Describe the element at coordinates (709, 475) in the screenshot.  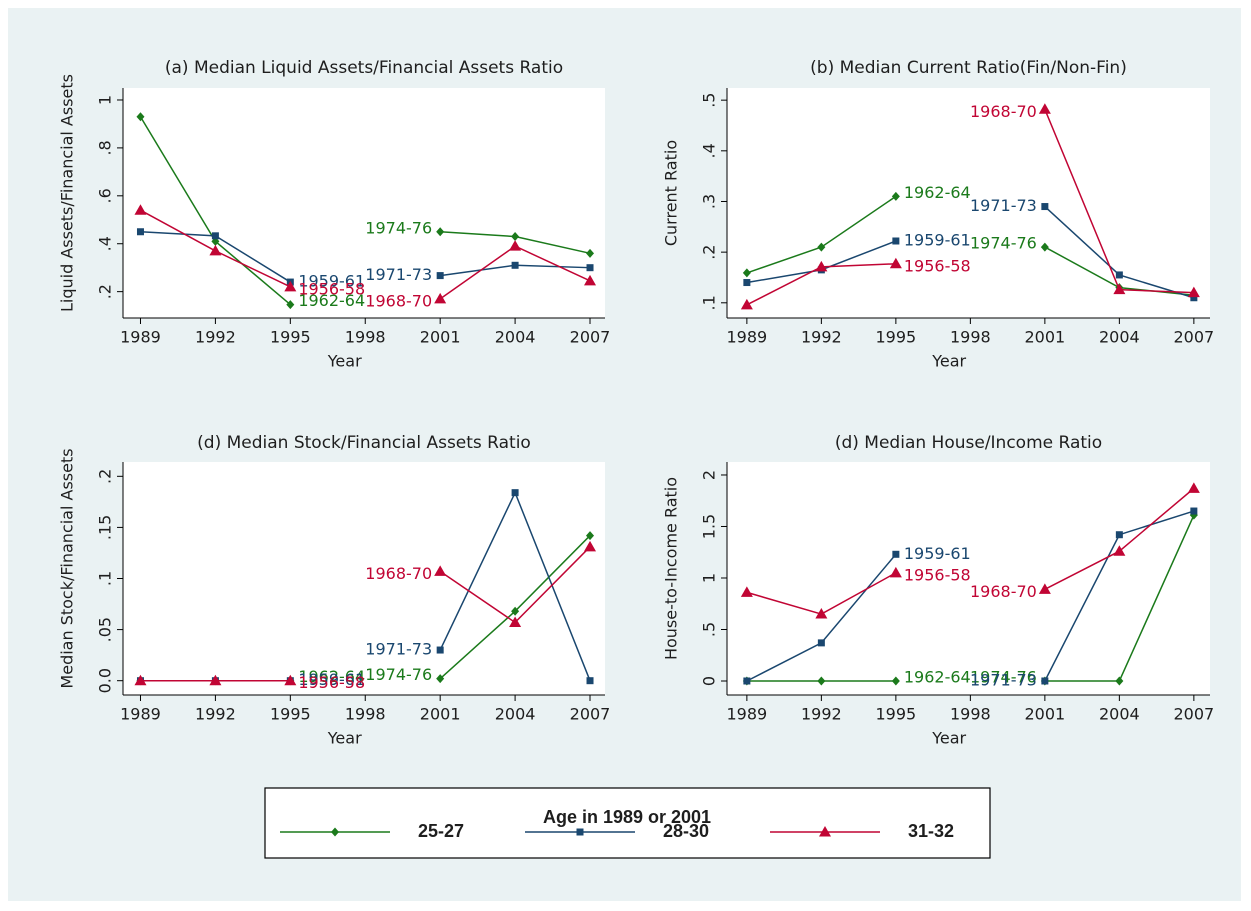
I see `y-tick-label: 2` at that location.